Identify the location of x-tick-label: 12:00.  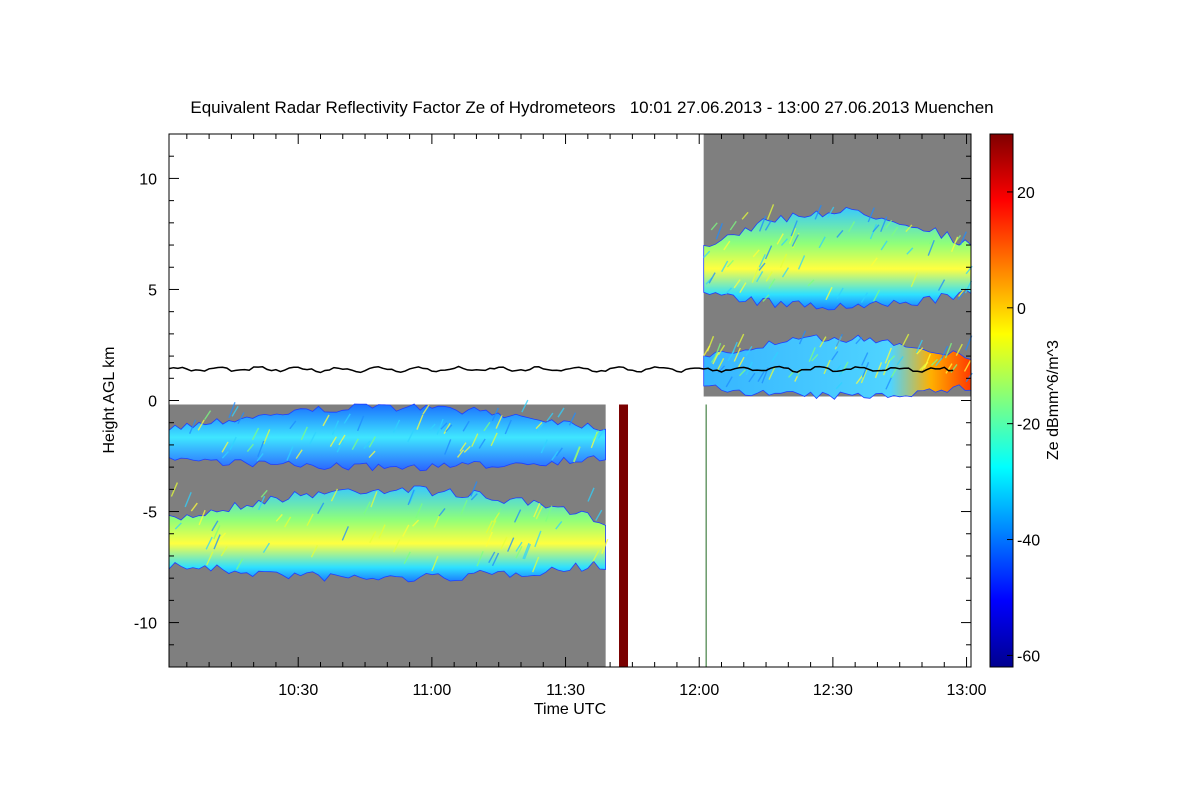
(699, 690).